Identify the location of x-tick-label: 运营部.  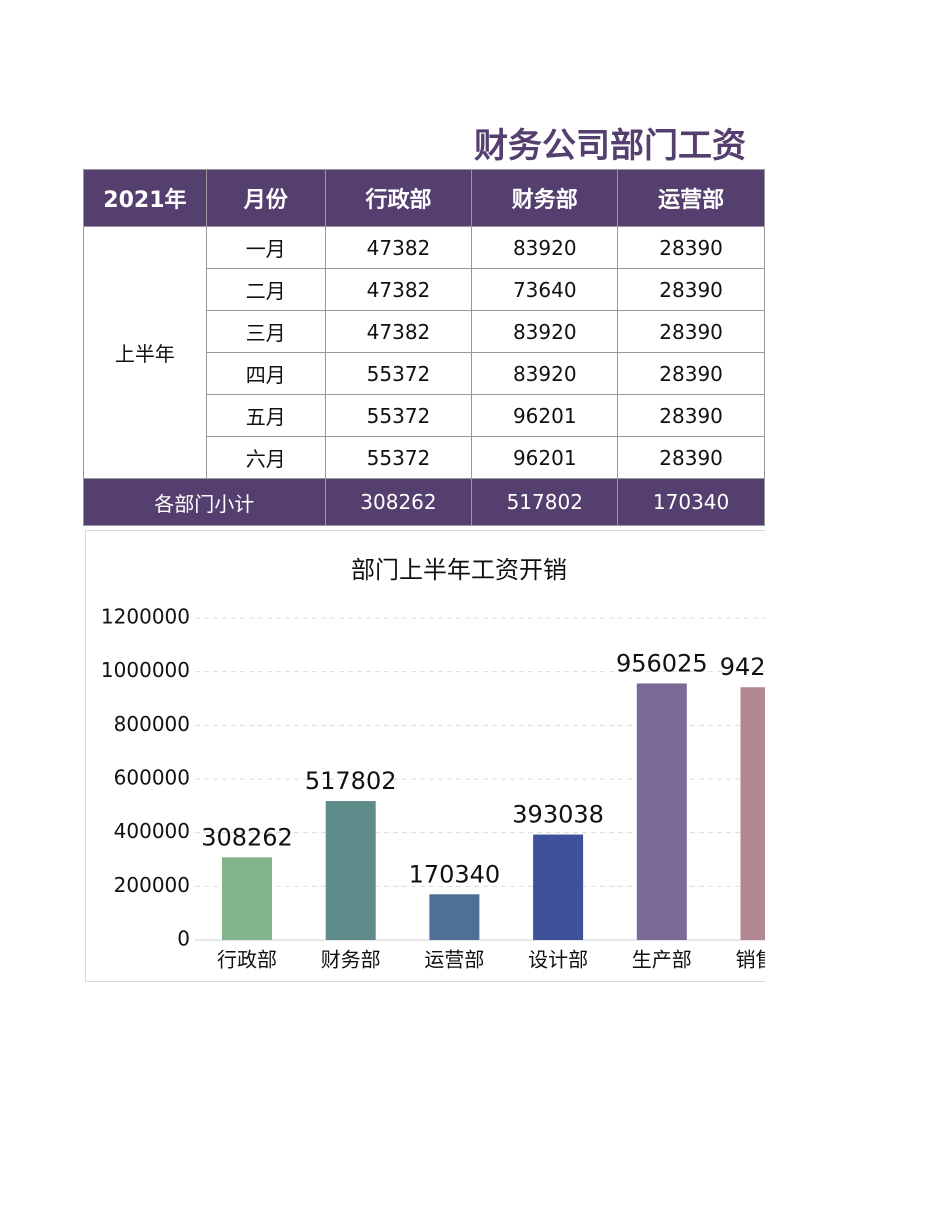
(454, 960).